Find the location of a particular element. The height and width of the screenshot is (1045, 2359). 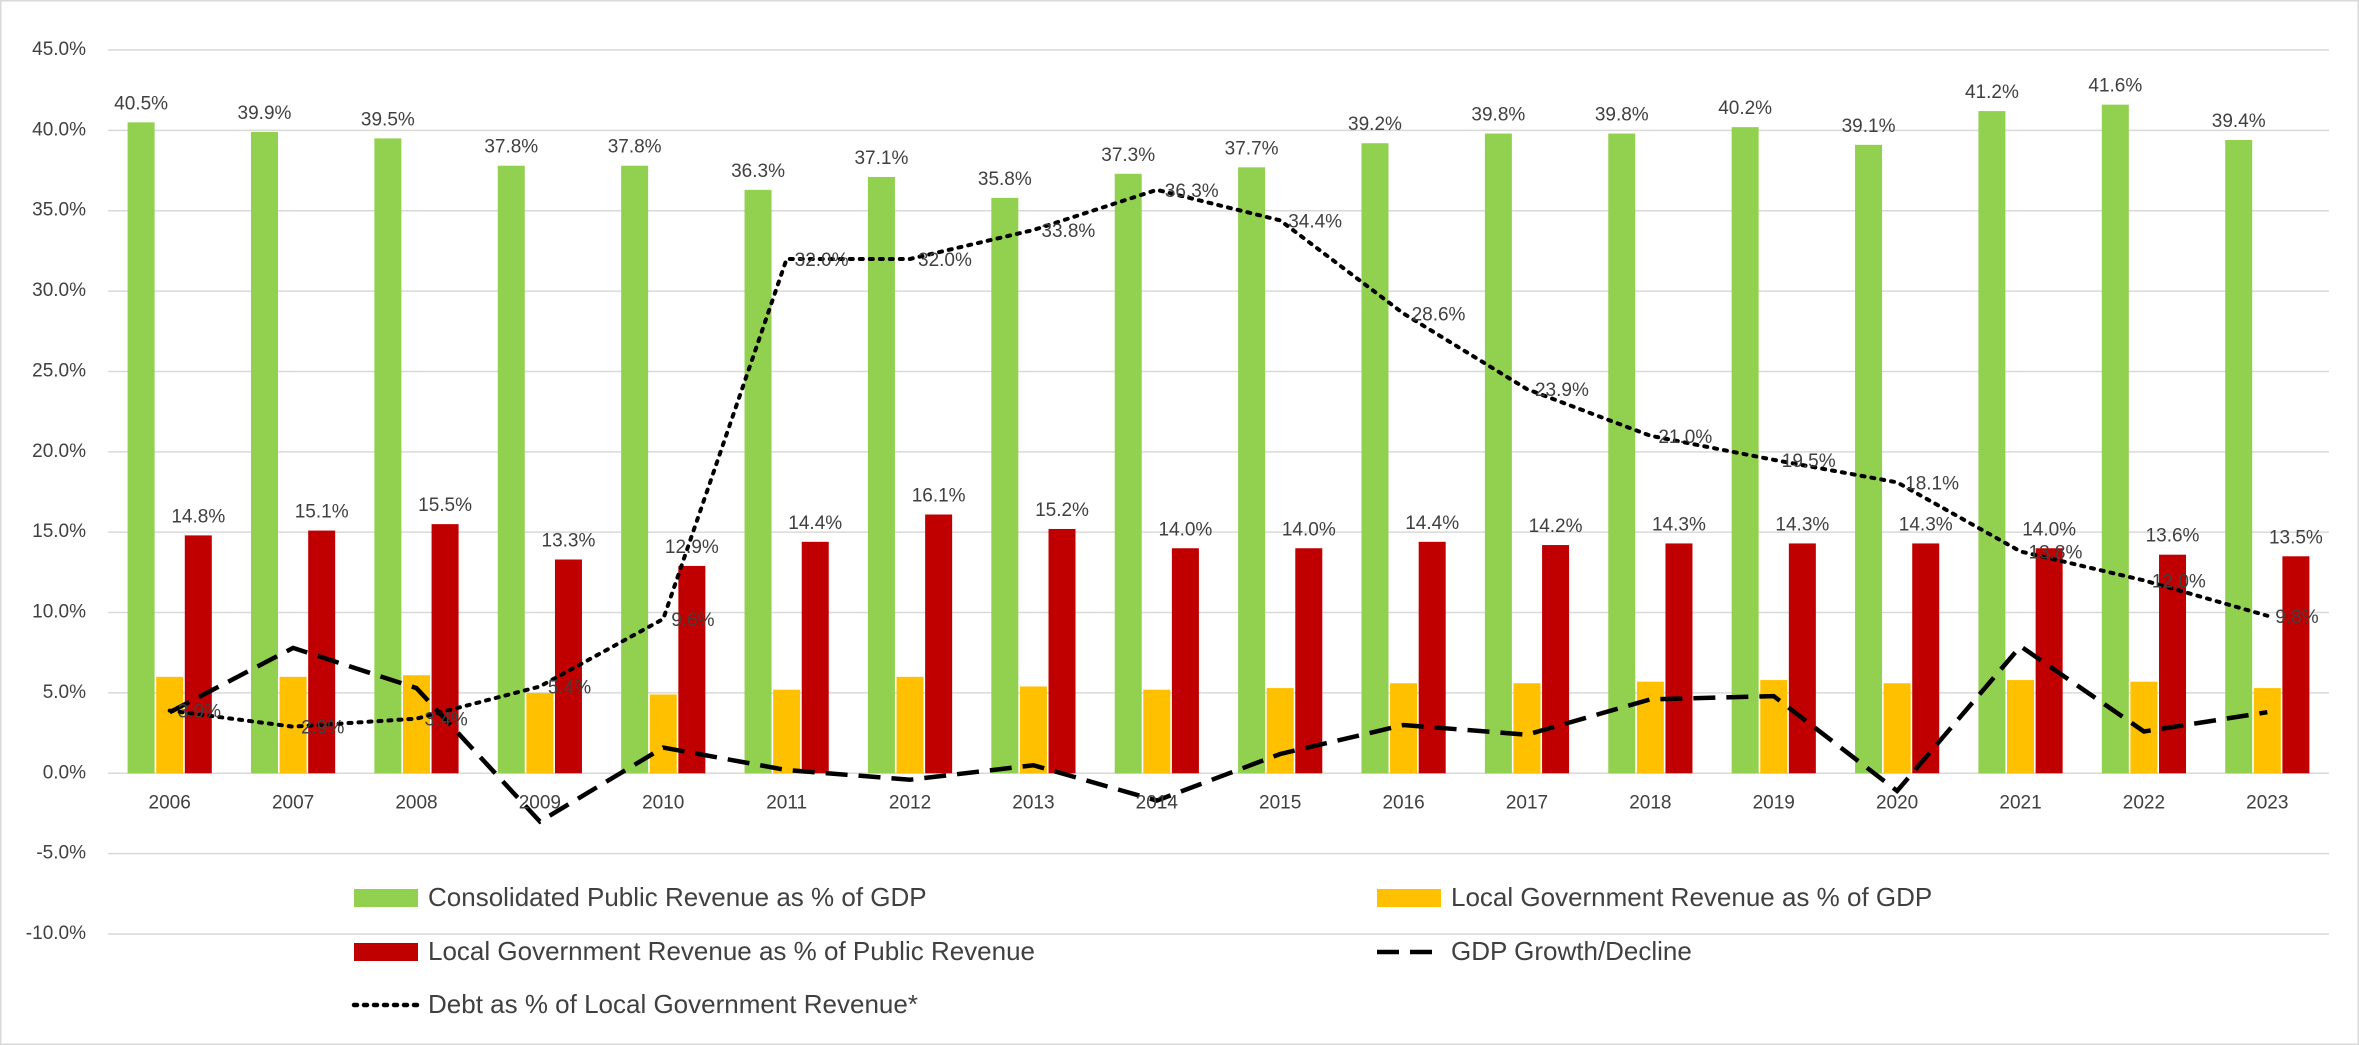

x-tick-label: 2013 is located at coordinates (1033, 802).